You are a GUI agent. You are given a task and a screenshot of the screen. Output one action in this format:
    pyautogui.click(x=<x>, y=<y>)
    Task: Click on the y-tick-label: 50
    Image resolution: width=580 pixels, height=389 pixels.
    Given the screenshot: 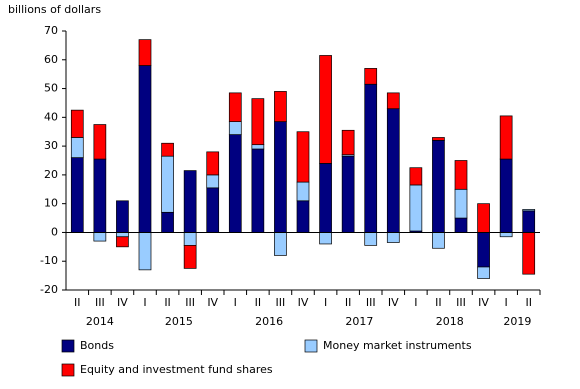 What is the action you would take?
    pyautogui.click(x=51, y=88)
    